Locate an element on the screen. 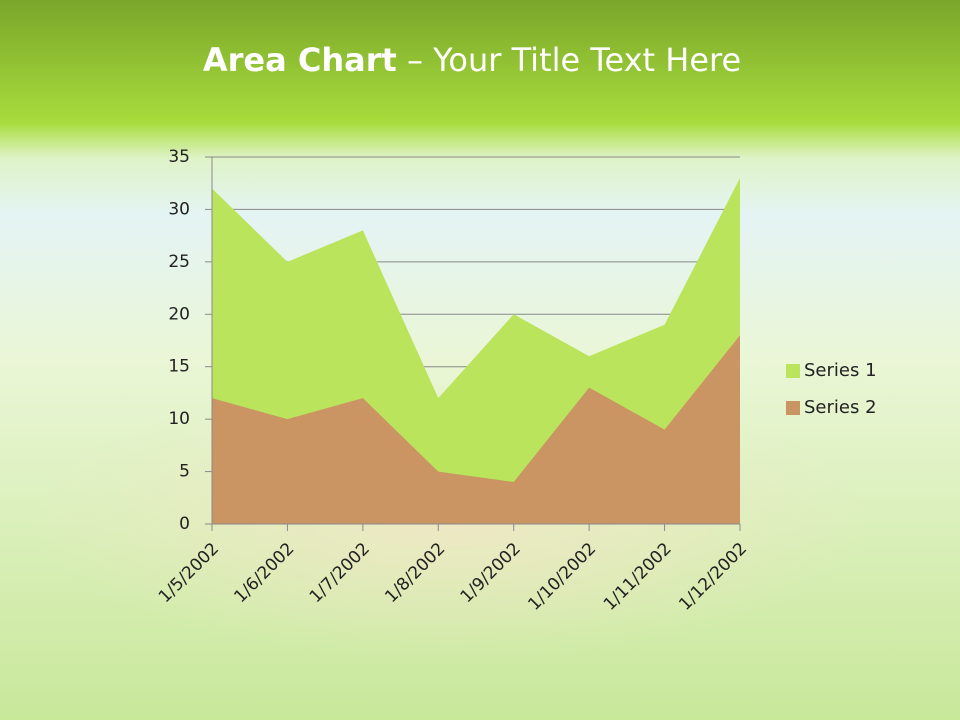 This screenshot has height=720, width=960. y-tick-label: 35 is located at coordinates (179, 157).